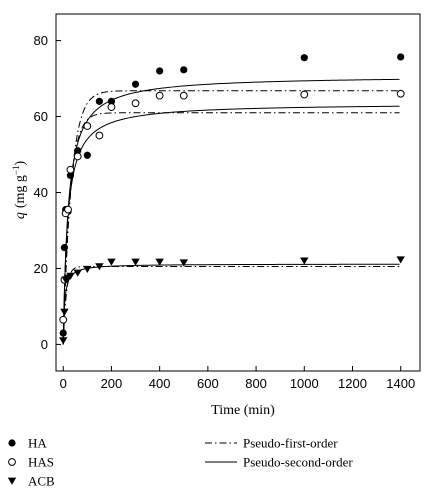  Describe the element at coordinates (19, 190) in the screenshot. I see `y-axis-title: q(mg g−1)` at that location.